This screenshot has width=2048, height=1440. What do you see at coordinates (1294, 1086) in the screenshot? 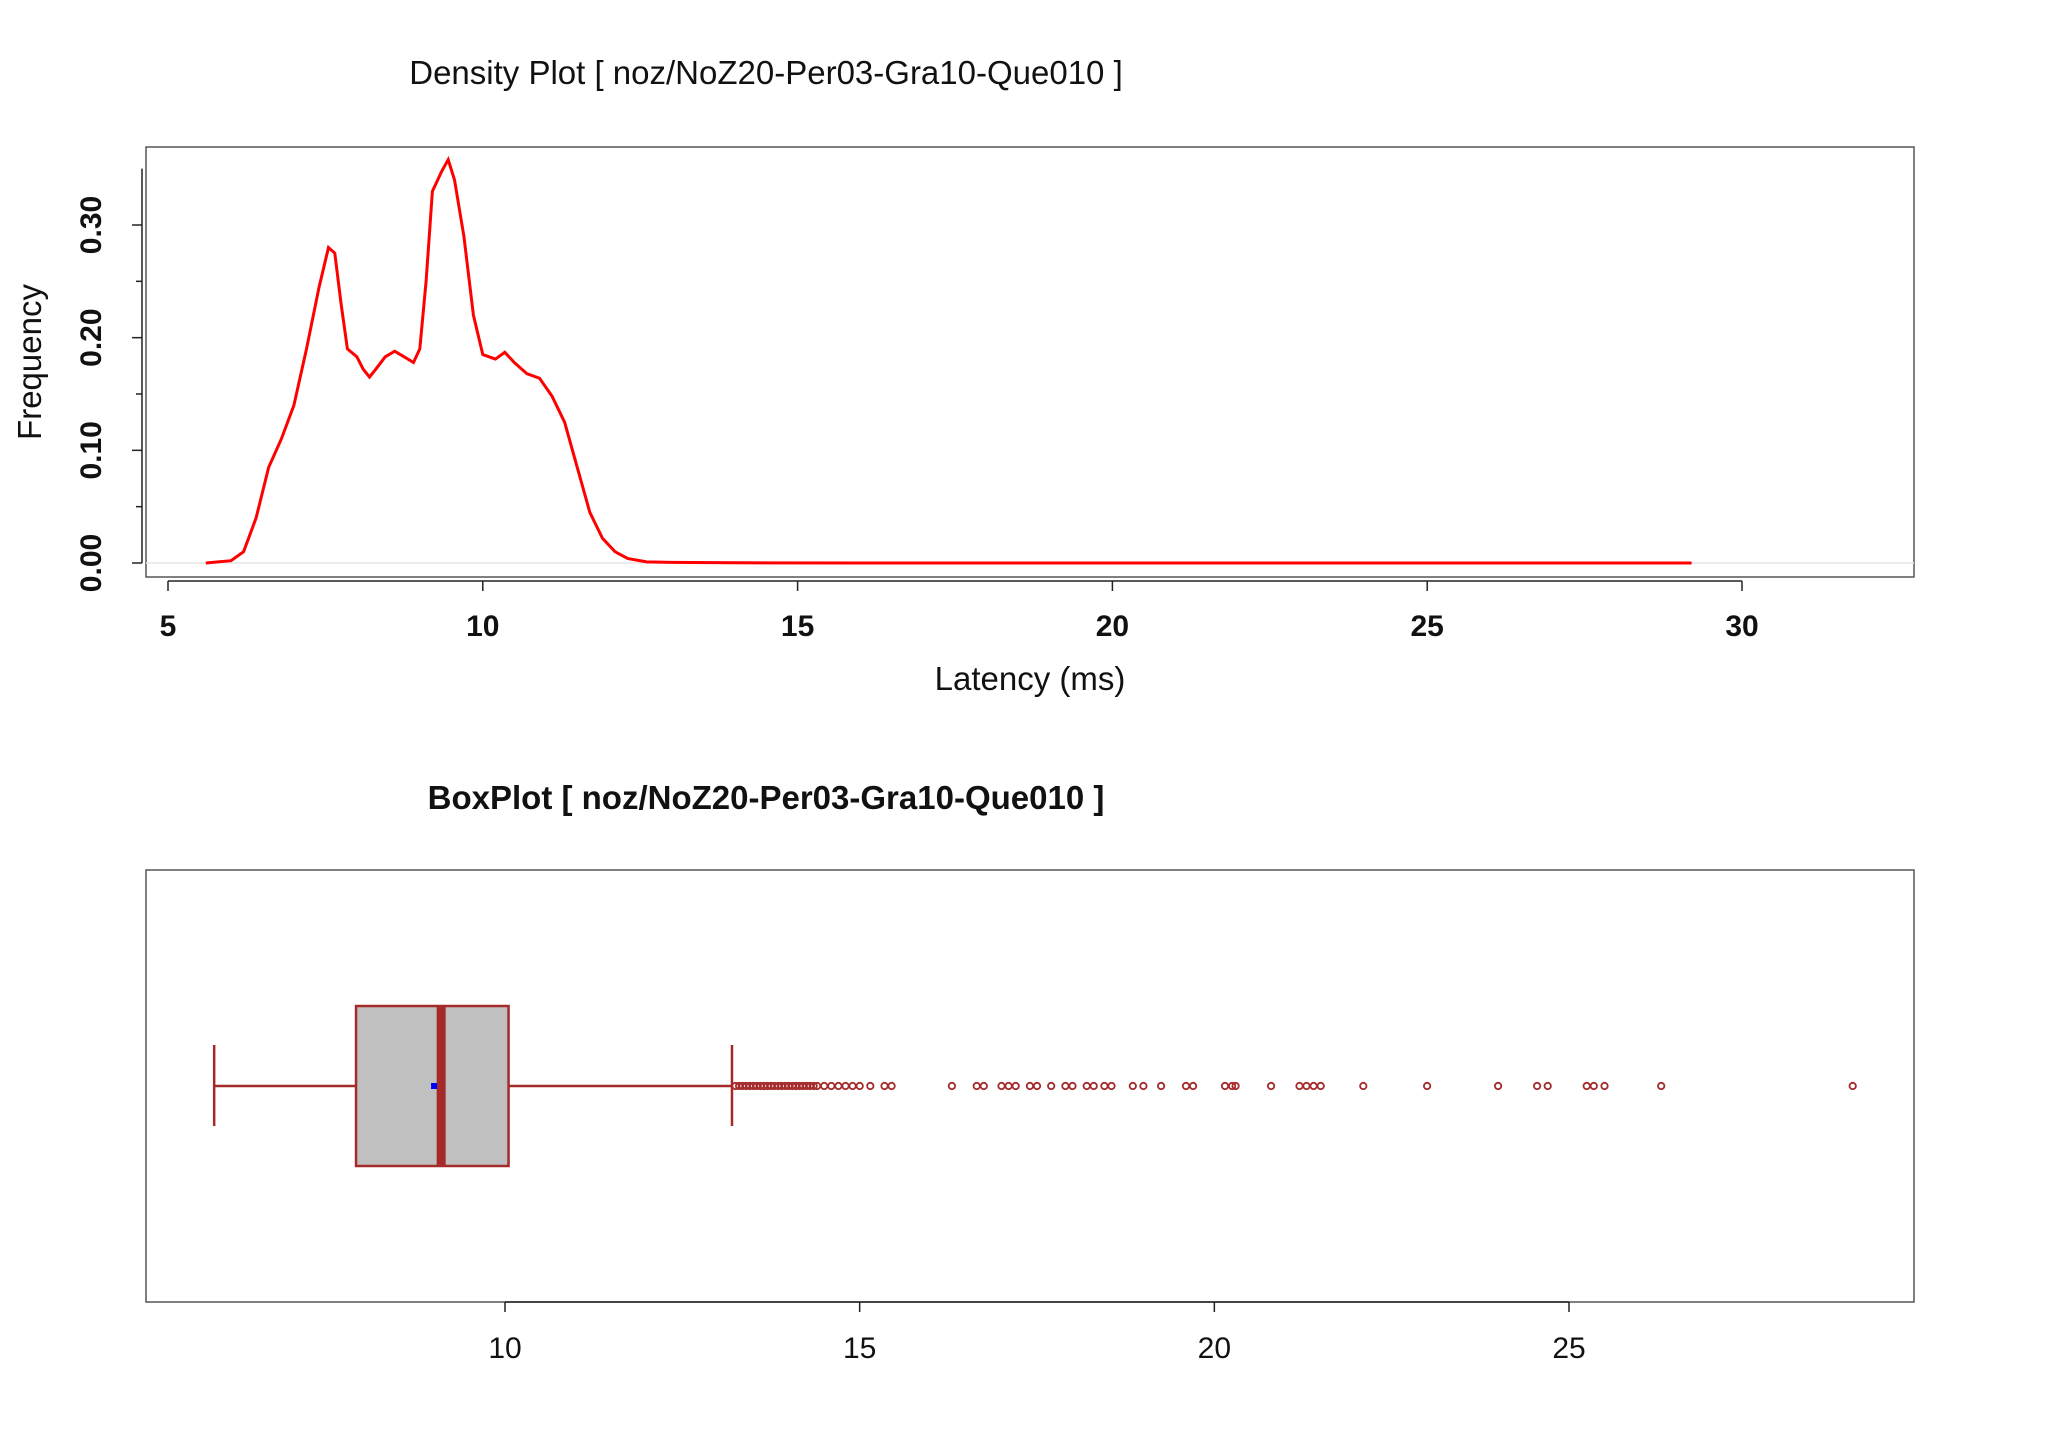
I see `boxplot-outliers` at bounding box center [1294, 1086].